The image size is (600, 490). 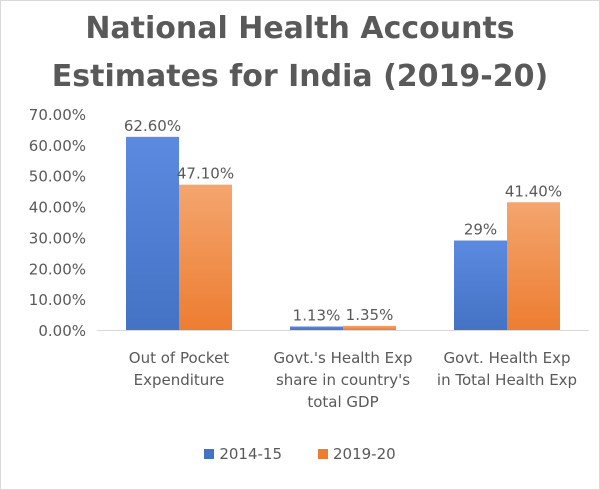 What do you see at coordinates (62, 331) in the screenshot?
I see `y-tick-label: 0.00%` at bounding box center [62, 331].